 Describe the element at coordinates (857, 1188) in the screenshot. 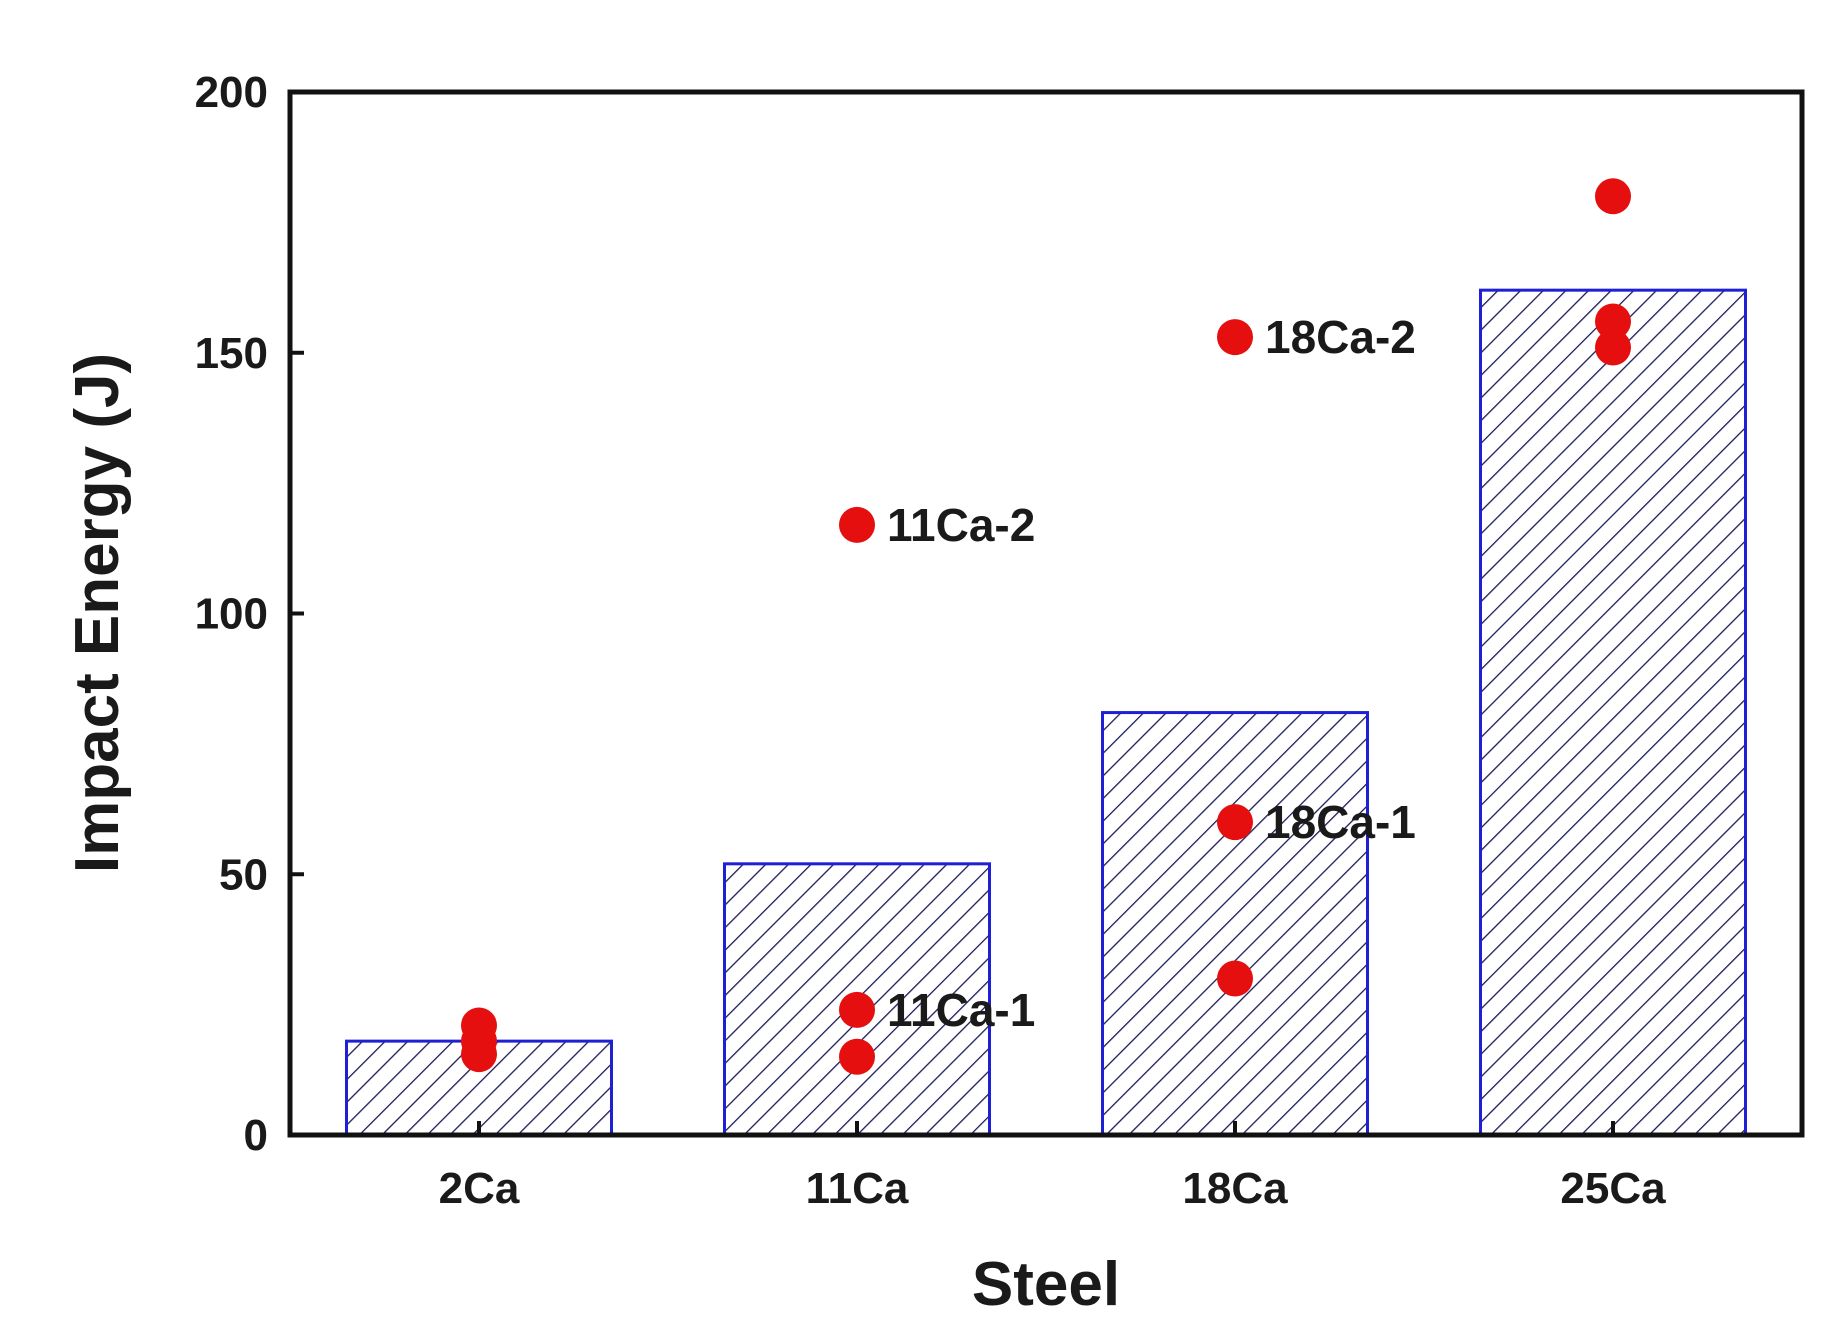

I see `x-tick-label-11Ca: 11Ca` at that location.